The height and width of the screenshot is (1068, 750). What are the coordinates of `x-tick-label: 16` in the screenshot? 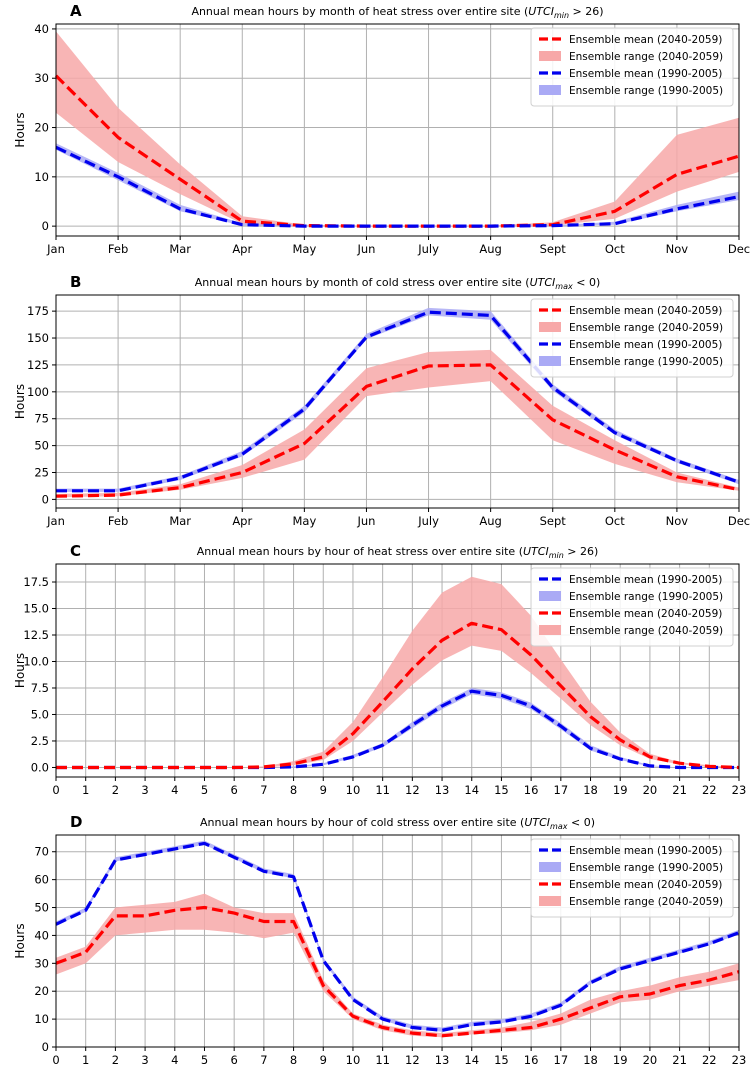 It's located at (531, 790).